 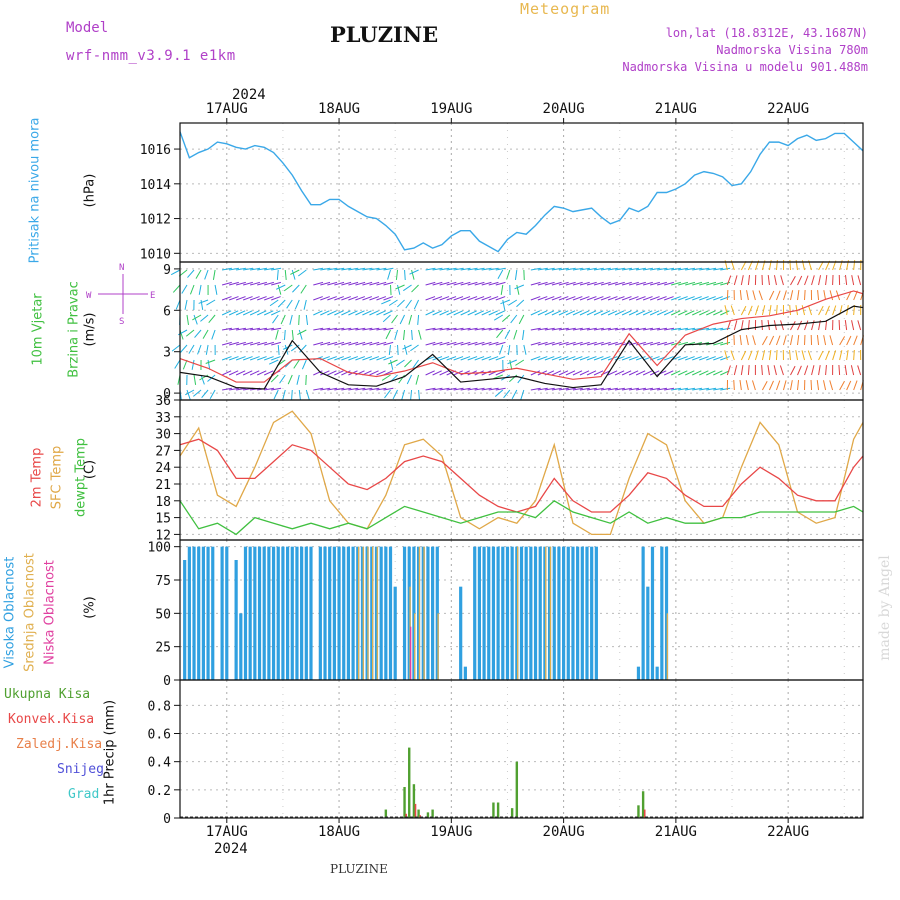 I want to click on y-tick-label: 24, so click(x=163, y=468).